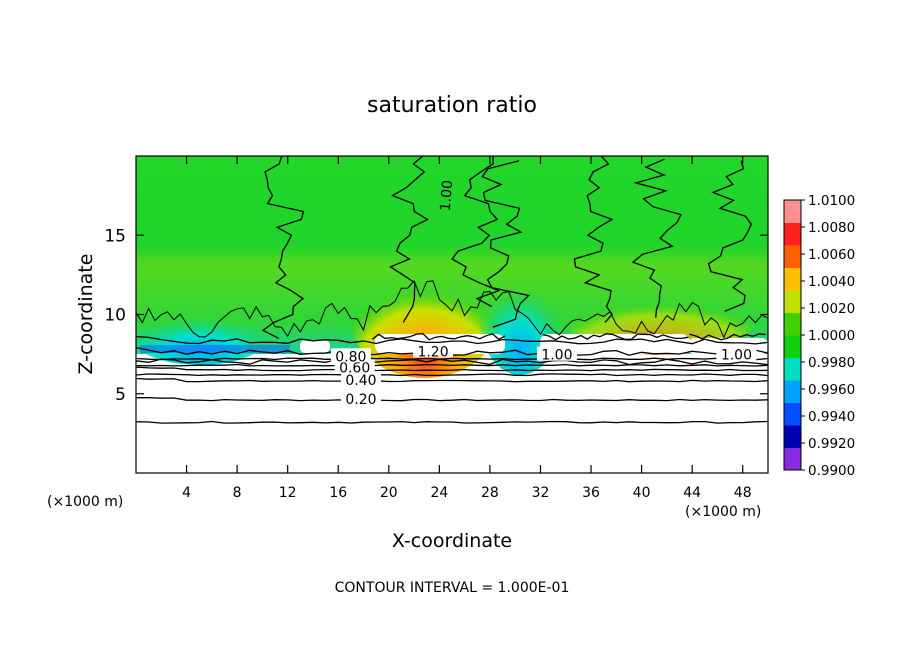  Describe the element at coordinates (115, 316) in the screenshot. I see `y-tick-label: 10` at that location.